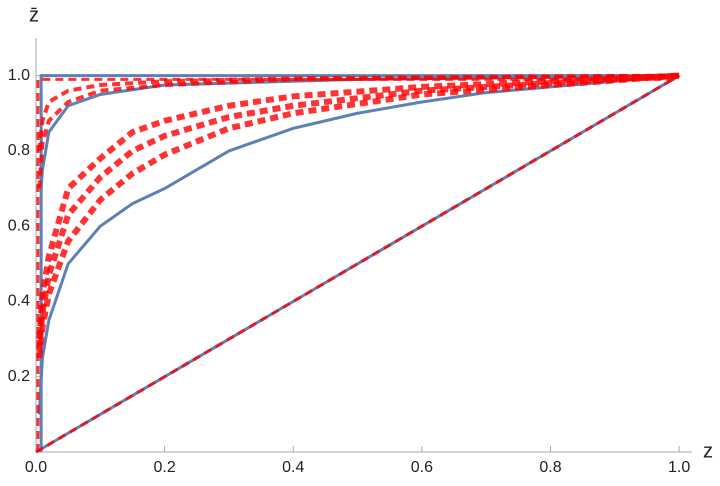 The image size is (720, 486). Describe the element at coordinates (293, 467) in the screenshot. I see `x-tick-label: 0.4` at that location.